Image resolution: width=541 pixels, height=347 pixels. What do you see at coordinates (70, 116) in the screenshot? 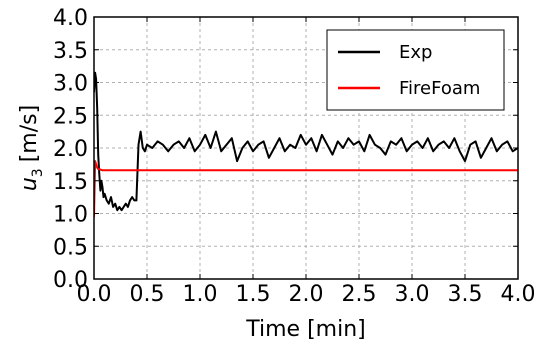
I see `y-tick-label: 2.5` at bounding box center [70, 116].